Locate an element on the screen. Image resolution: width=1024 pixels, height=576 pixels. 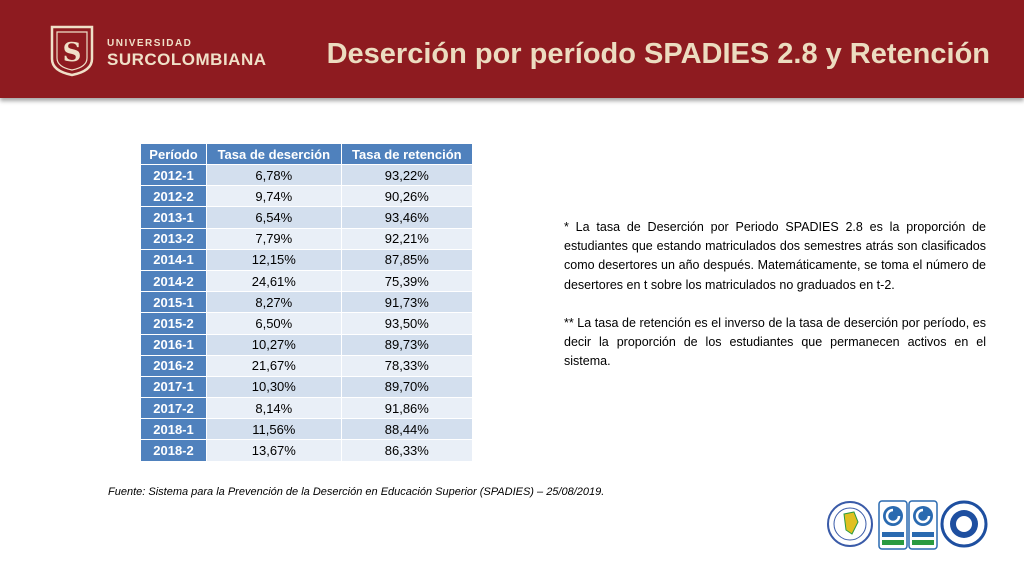
iqnet-certification-icon is located at coordinates (923, 525).